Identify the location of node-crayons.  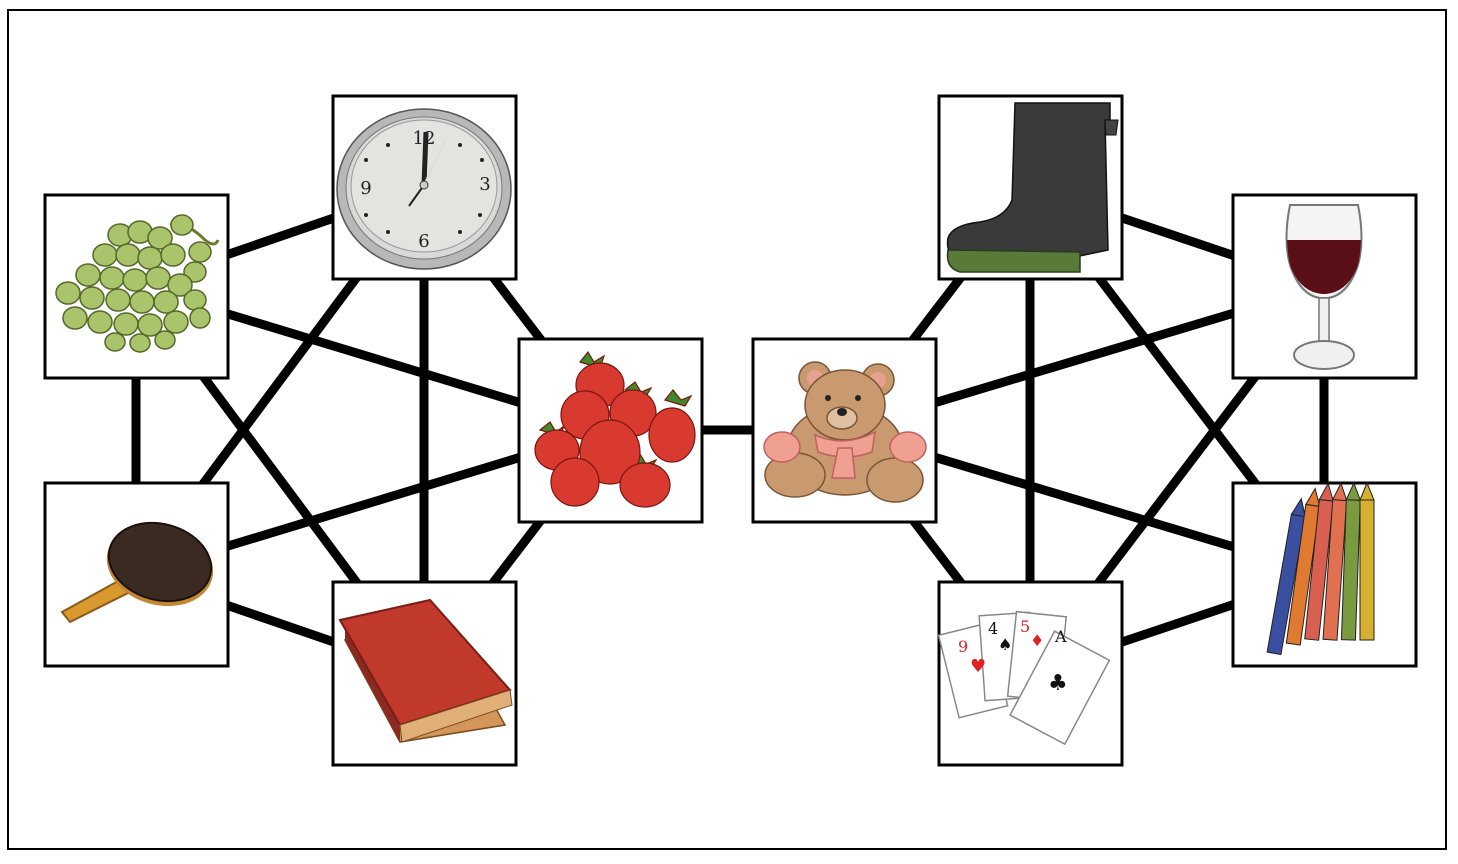
(1324, 574).